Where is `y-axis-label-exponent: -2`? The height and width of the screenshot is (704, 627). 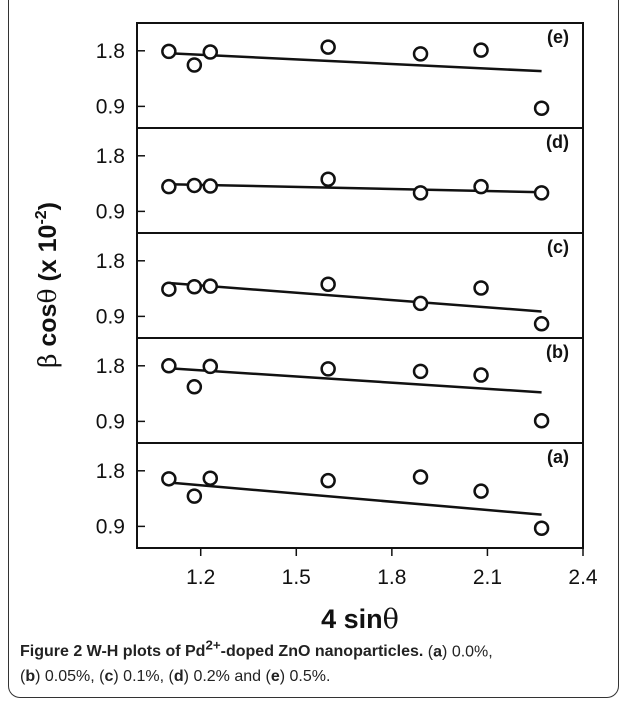 y-axis-label-exponent: -2 is located at coordinates (41, 217).